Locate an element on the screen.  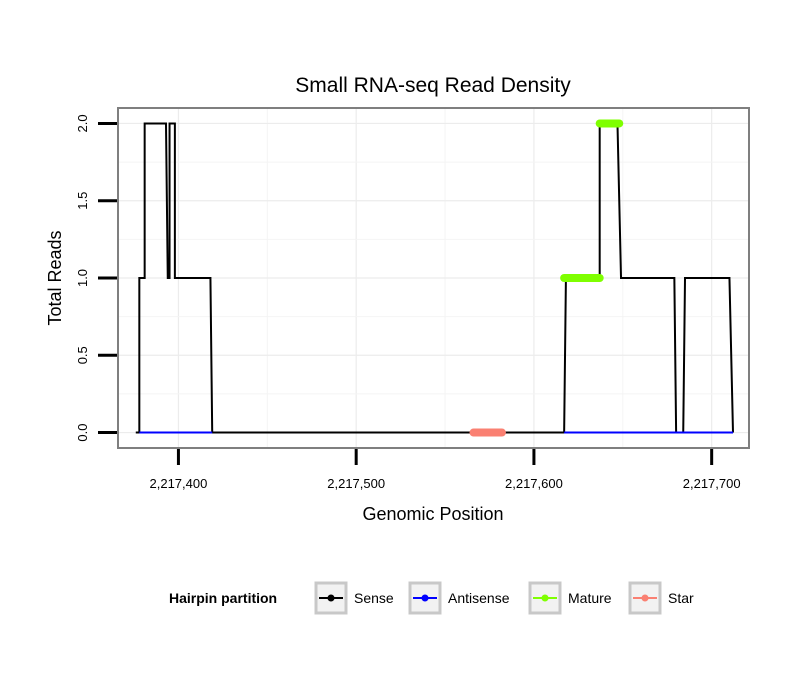
x-axis-label: Genomic Position is located at coordinates (432, 514).